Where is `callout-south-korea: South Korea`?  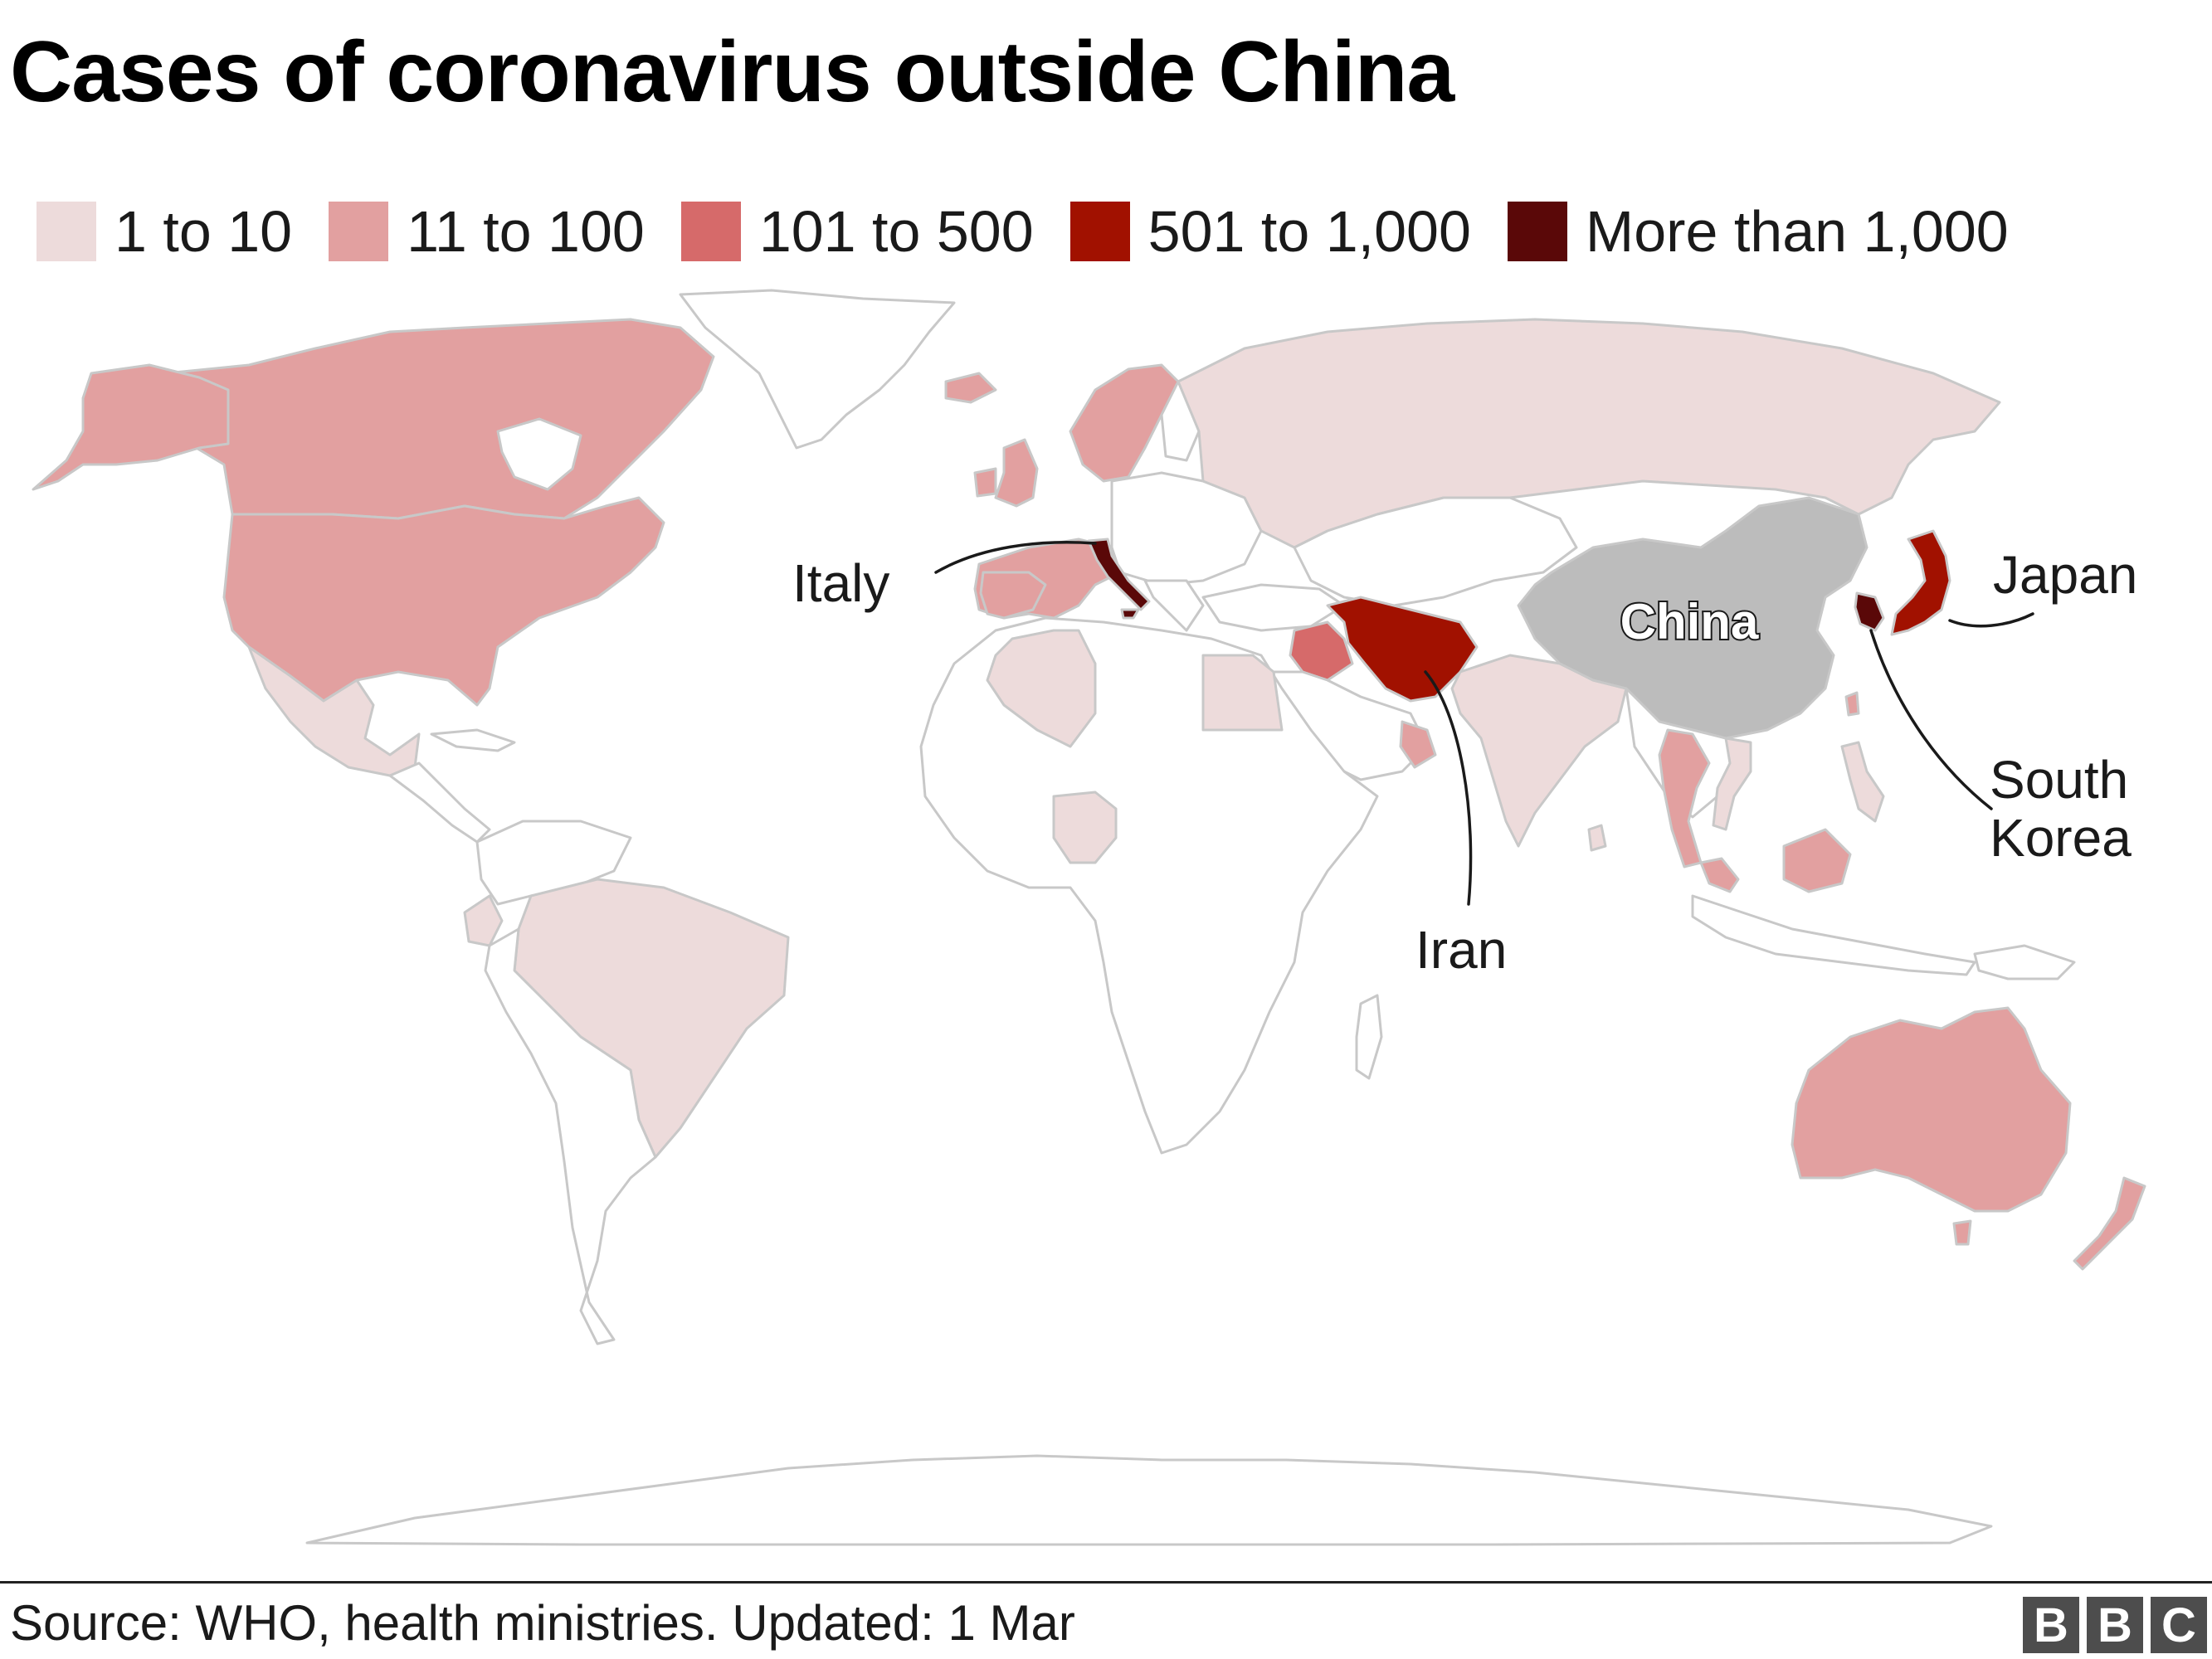
callout-south-korea: South Korea is located at coordinates (2073, 809).